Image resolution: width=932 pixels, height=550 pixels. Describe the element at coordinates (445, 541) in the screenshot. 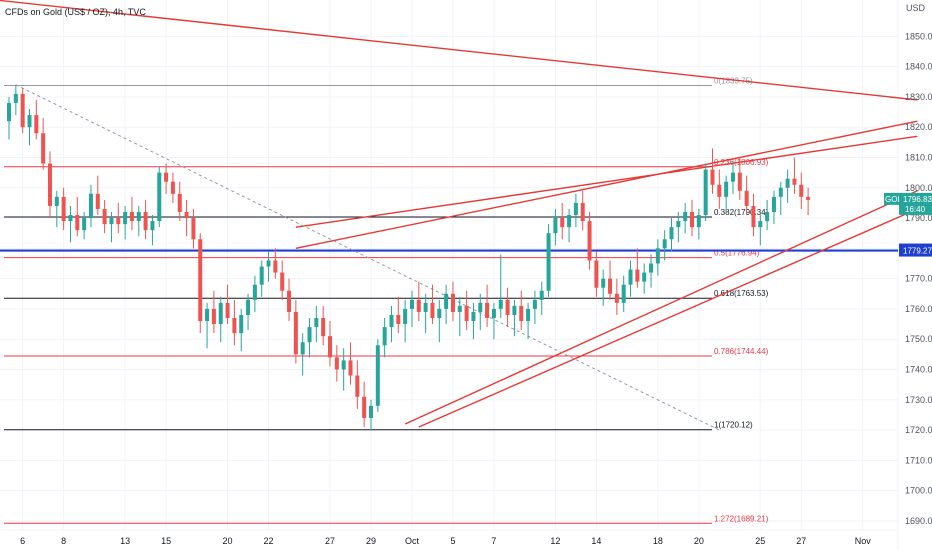

I see `time-axis: 6 8 13 15 20 22 27 29 Oct 5 7 12 14 18 20 25 27 Nov` at that location.